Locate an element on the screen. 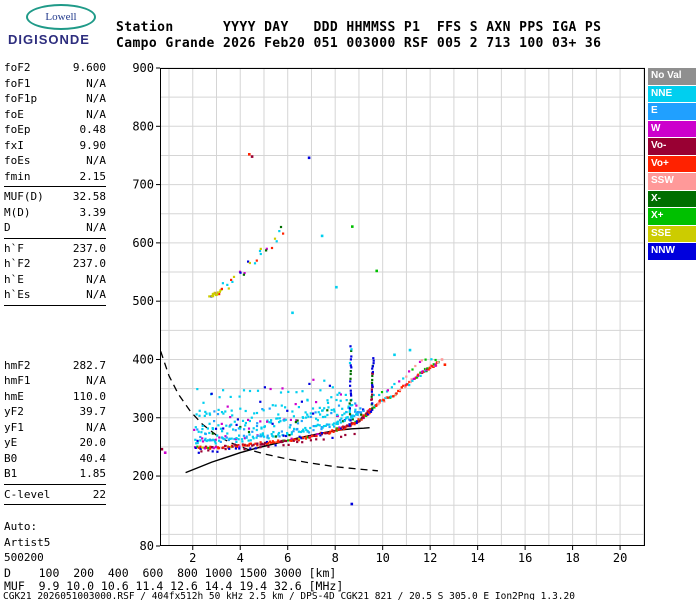 The image size is (700, 600). param-row-yf2: yF2 39.7 is located at coordinates (55, 412).